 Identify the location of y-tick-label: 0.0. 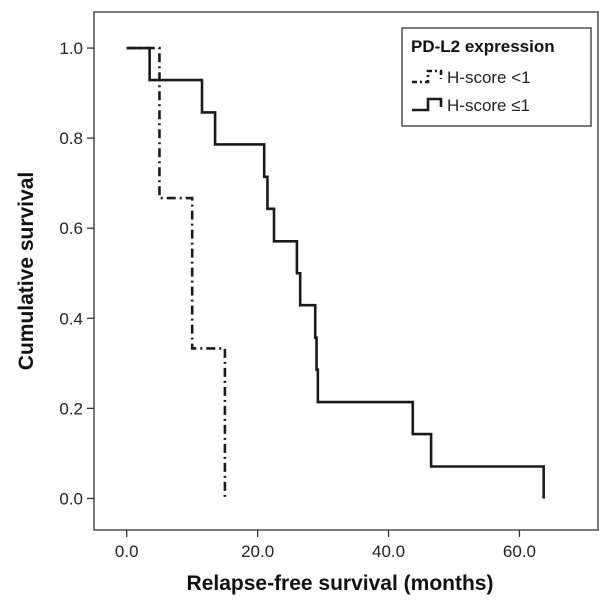
(71, 498).